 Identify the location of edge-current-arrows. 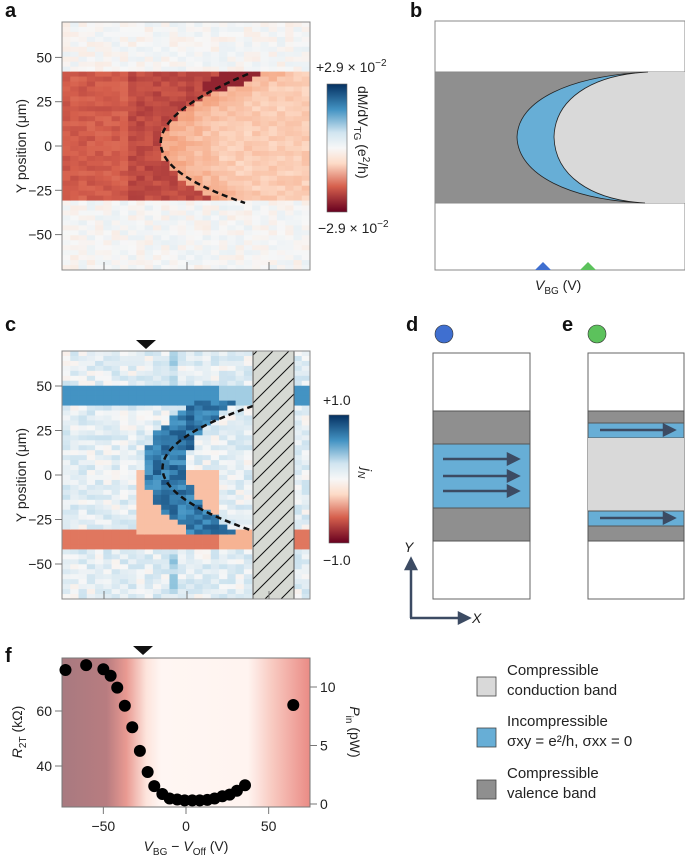
(638, 474).